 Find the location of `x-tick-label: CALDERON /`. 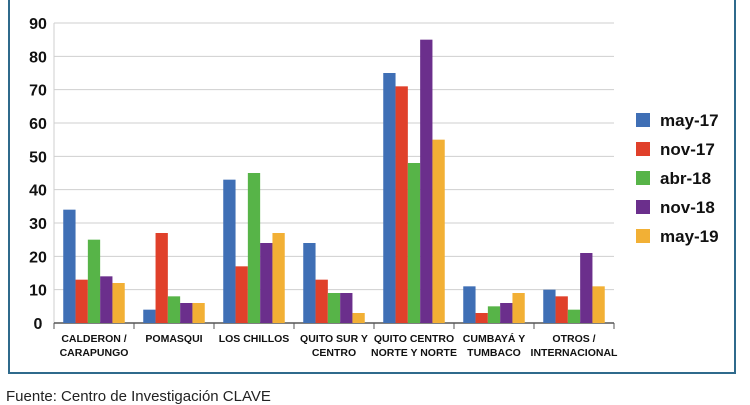

x-tick-label: CALDERON / is located at coordinates (93, 339).